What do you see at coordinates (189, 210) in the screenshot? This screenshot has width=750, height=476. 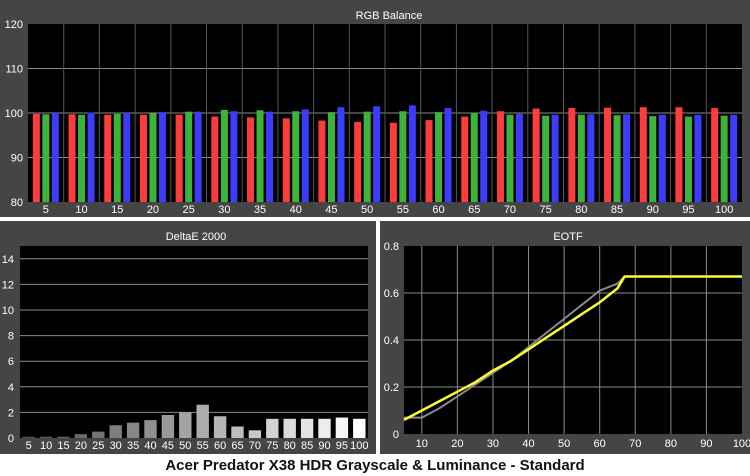 I see `x-tick-label: 25` at bounding box center [189, 210].